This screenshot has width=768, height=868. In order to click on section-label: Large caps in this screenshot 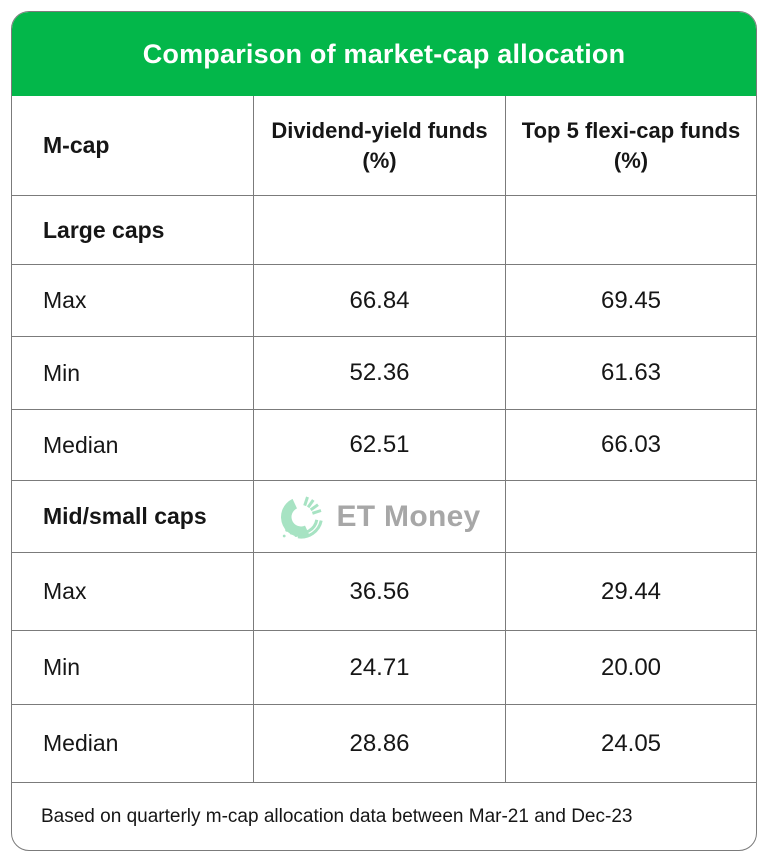, I will do `click(104, 229)`.